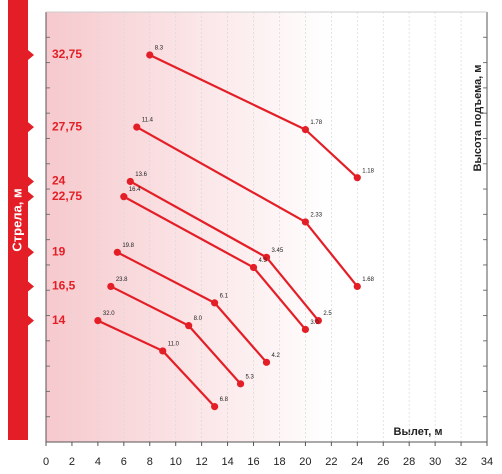 The height and width of the screenshot is (474, 502). What do you see at coordinates (224, 400) in the screenshot?
I see `load-label: 6.8` at bounding box center [224, 400].